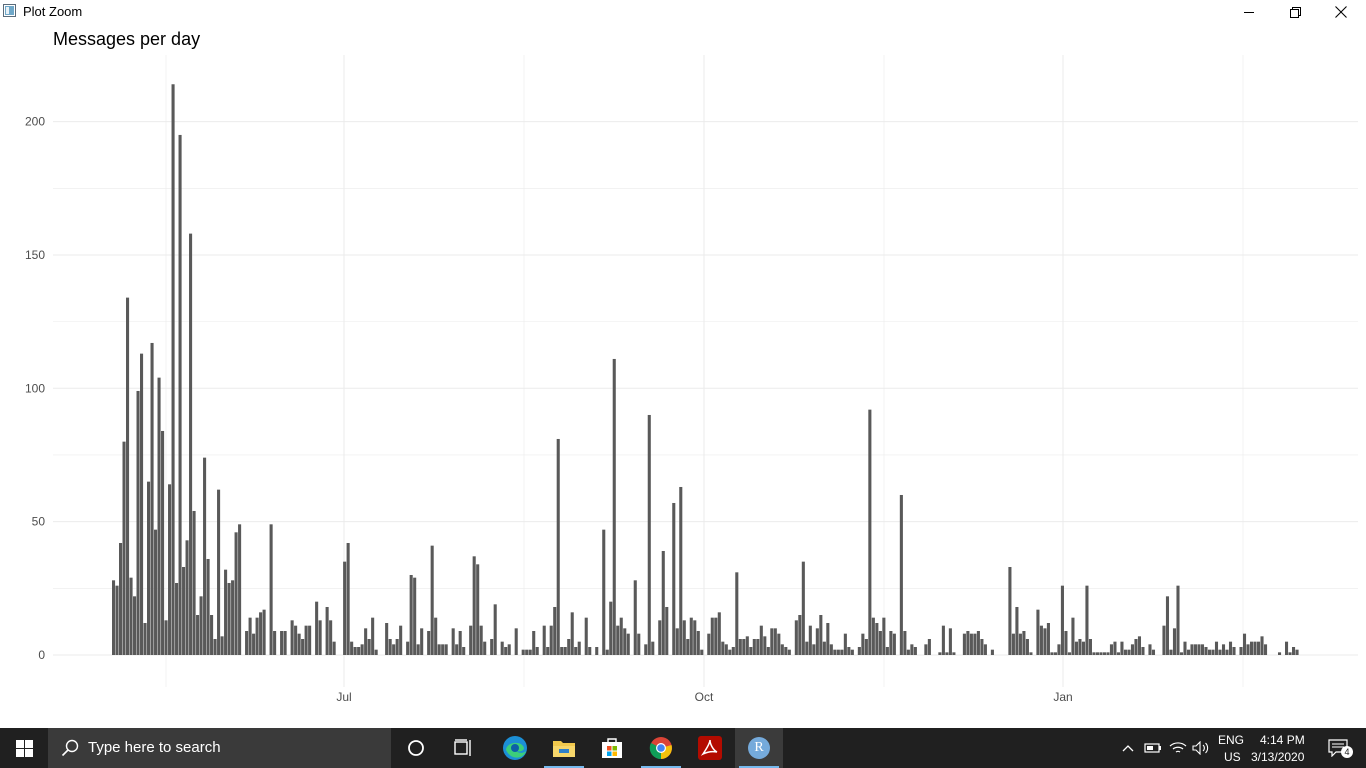  What do you see at coordinates (661, 748) in the screenshot?
I see `chrome-button` at bounding box center [661, 748].